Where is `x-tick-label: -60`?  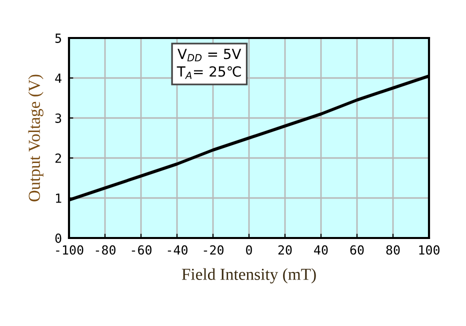
x-tick-label: -60 is located at coordinates (142, 250).